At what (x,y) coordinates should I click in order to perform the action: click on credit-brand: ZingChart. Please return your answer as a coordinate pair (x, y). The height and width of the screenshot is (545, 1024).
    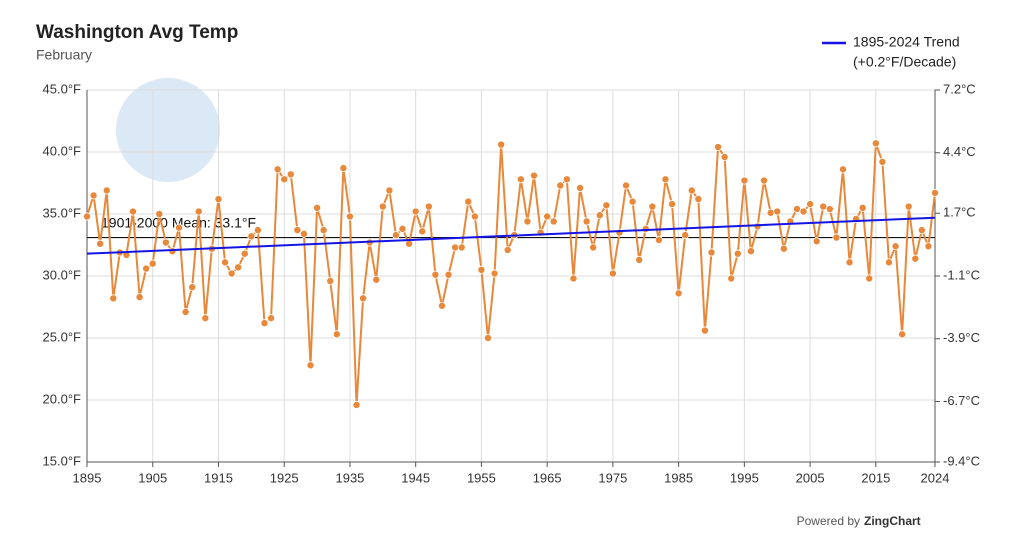
    Looking at the image, I should click on (892, 521).